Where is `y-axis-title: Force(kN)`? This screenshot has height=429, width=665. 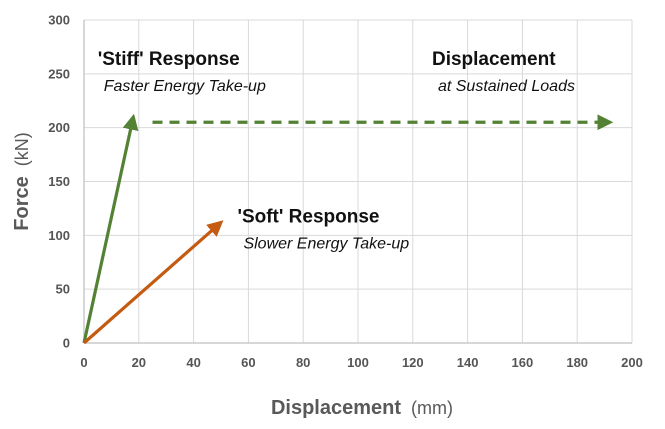 y-axis-title: Force(kN) is located at coordinates (22, 181).